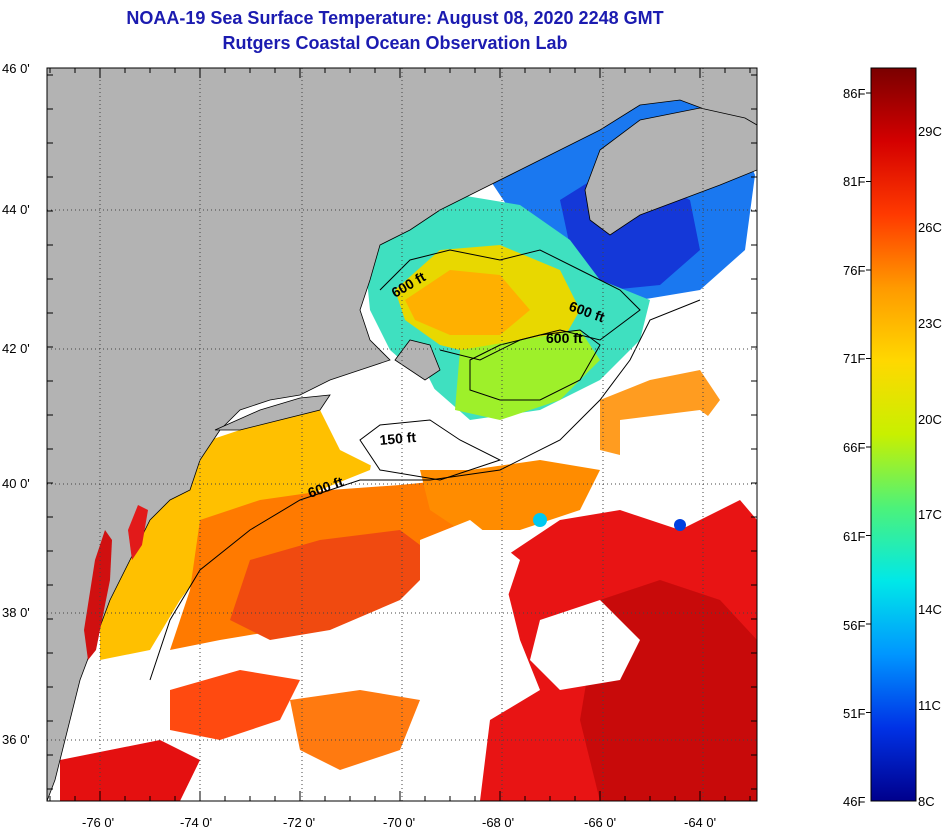 This screenshot has width=944, height=832. What do you see at coordinates (16, 739) in the screenshot?
I see `lat-label: 36 0'` at bounding box center [16, 739].